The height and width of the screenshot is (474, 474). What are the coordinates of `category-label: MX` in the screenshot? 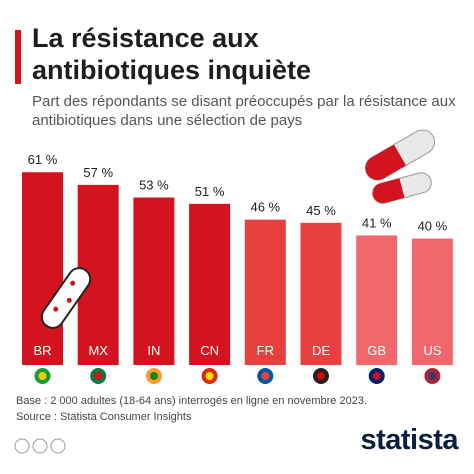 It's located at (98, 350).